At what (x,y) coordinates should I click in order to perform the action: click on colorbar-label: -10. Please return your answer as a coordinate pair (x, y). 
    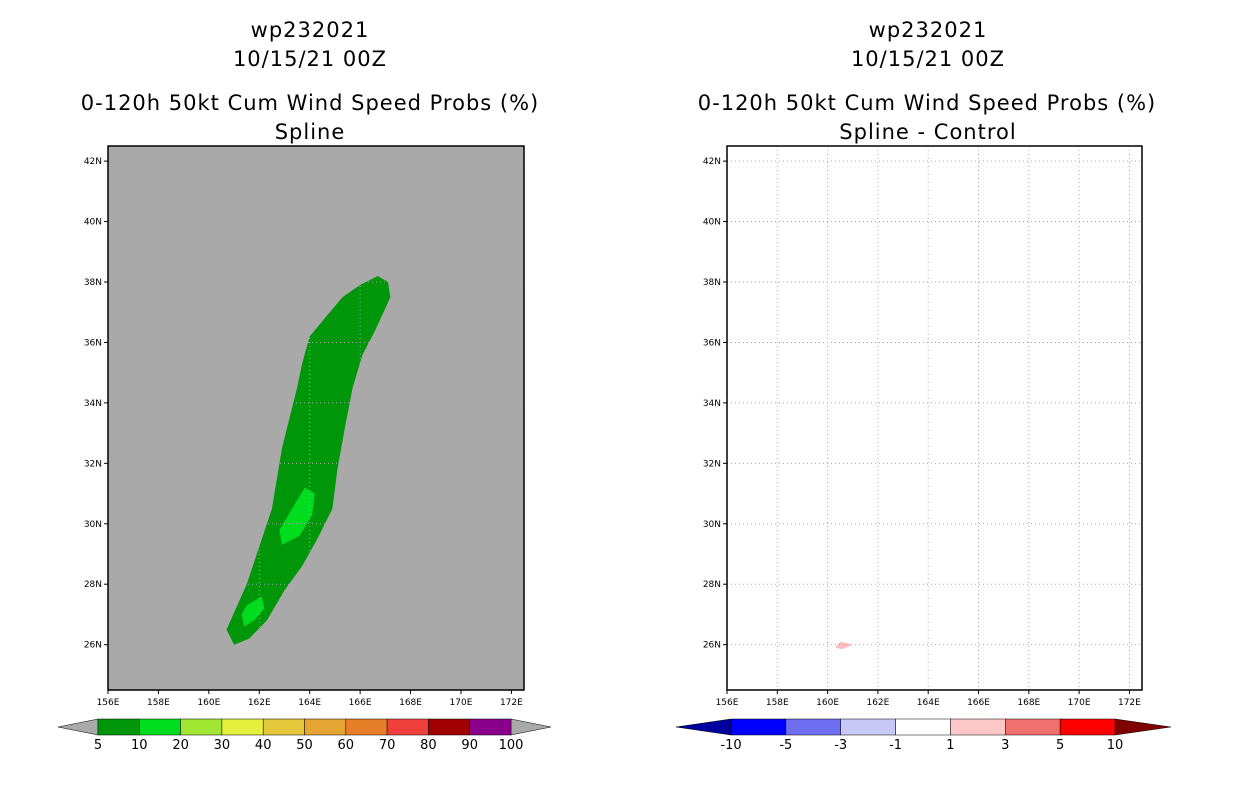
    Looking at the image, I should click on (730, 745).